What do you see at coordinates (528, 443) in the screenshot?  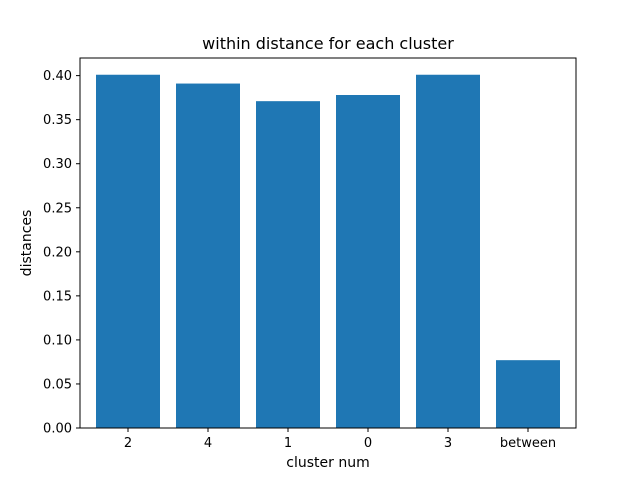 I see `x-tick-label: between` at bounding box center [528, 443].